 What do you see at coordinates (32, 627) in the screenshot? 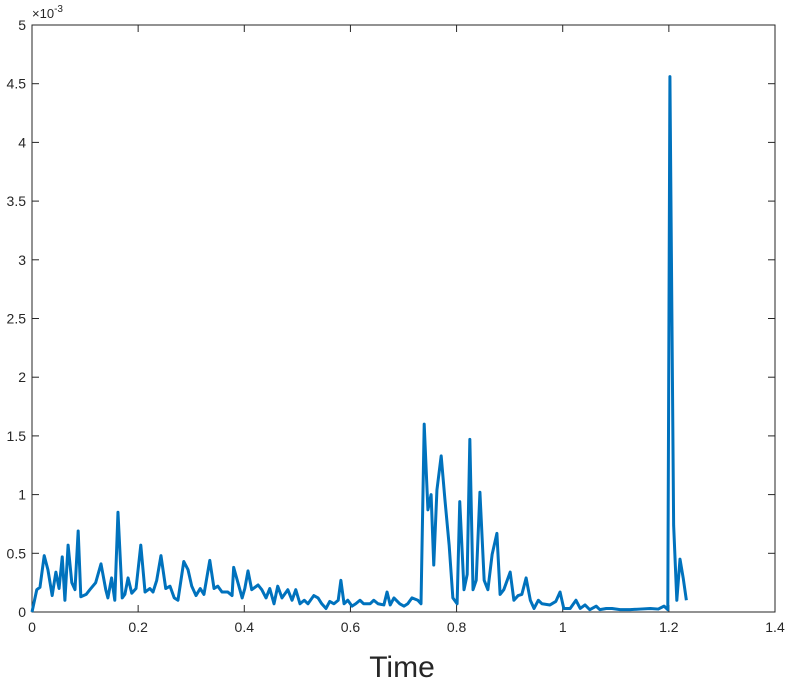
I see `x-tick-label: 0` at bounding box center [32, 627].